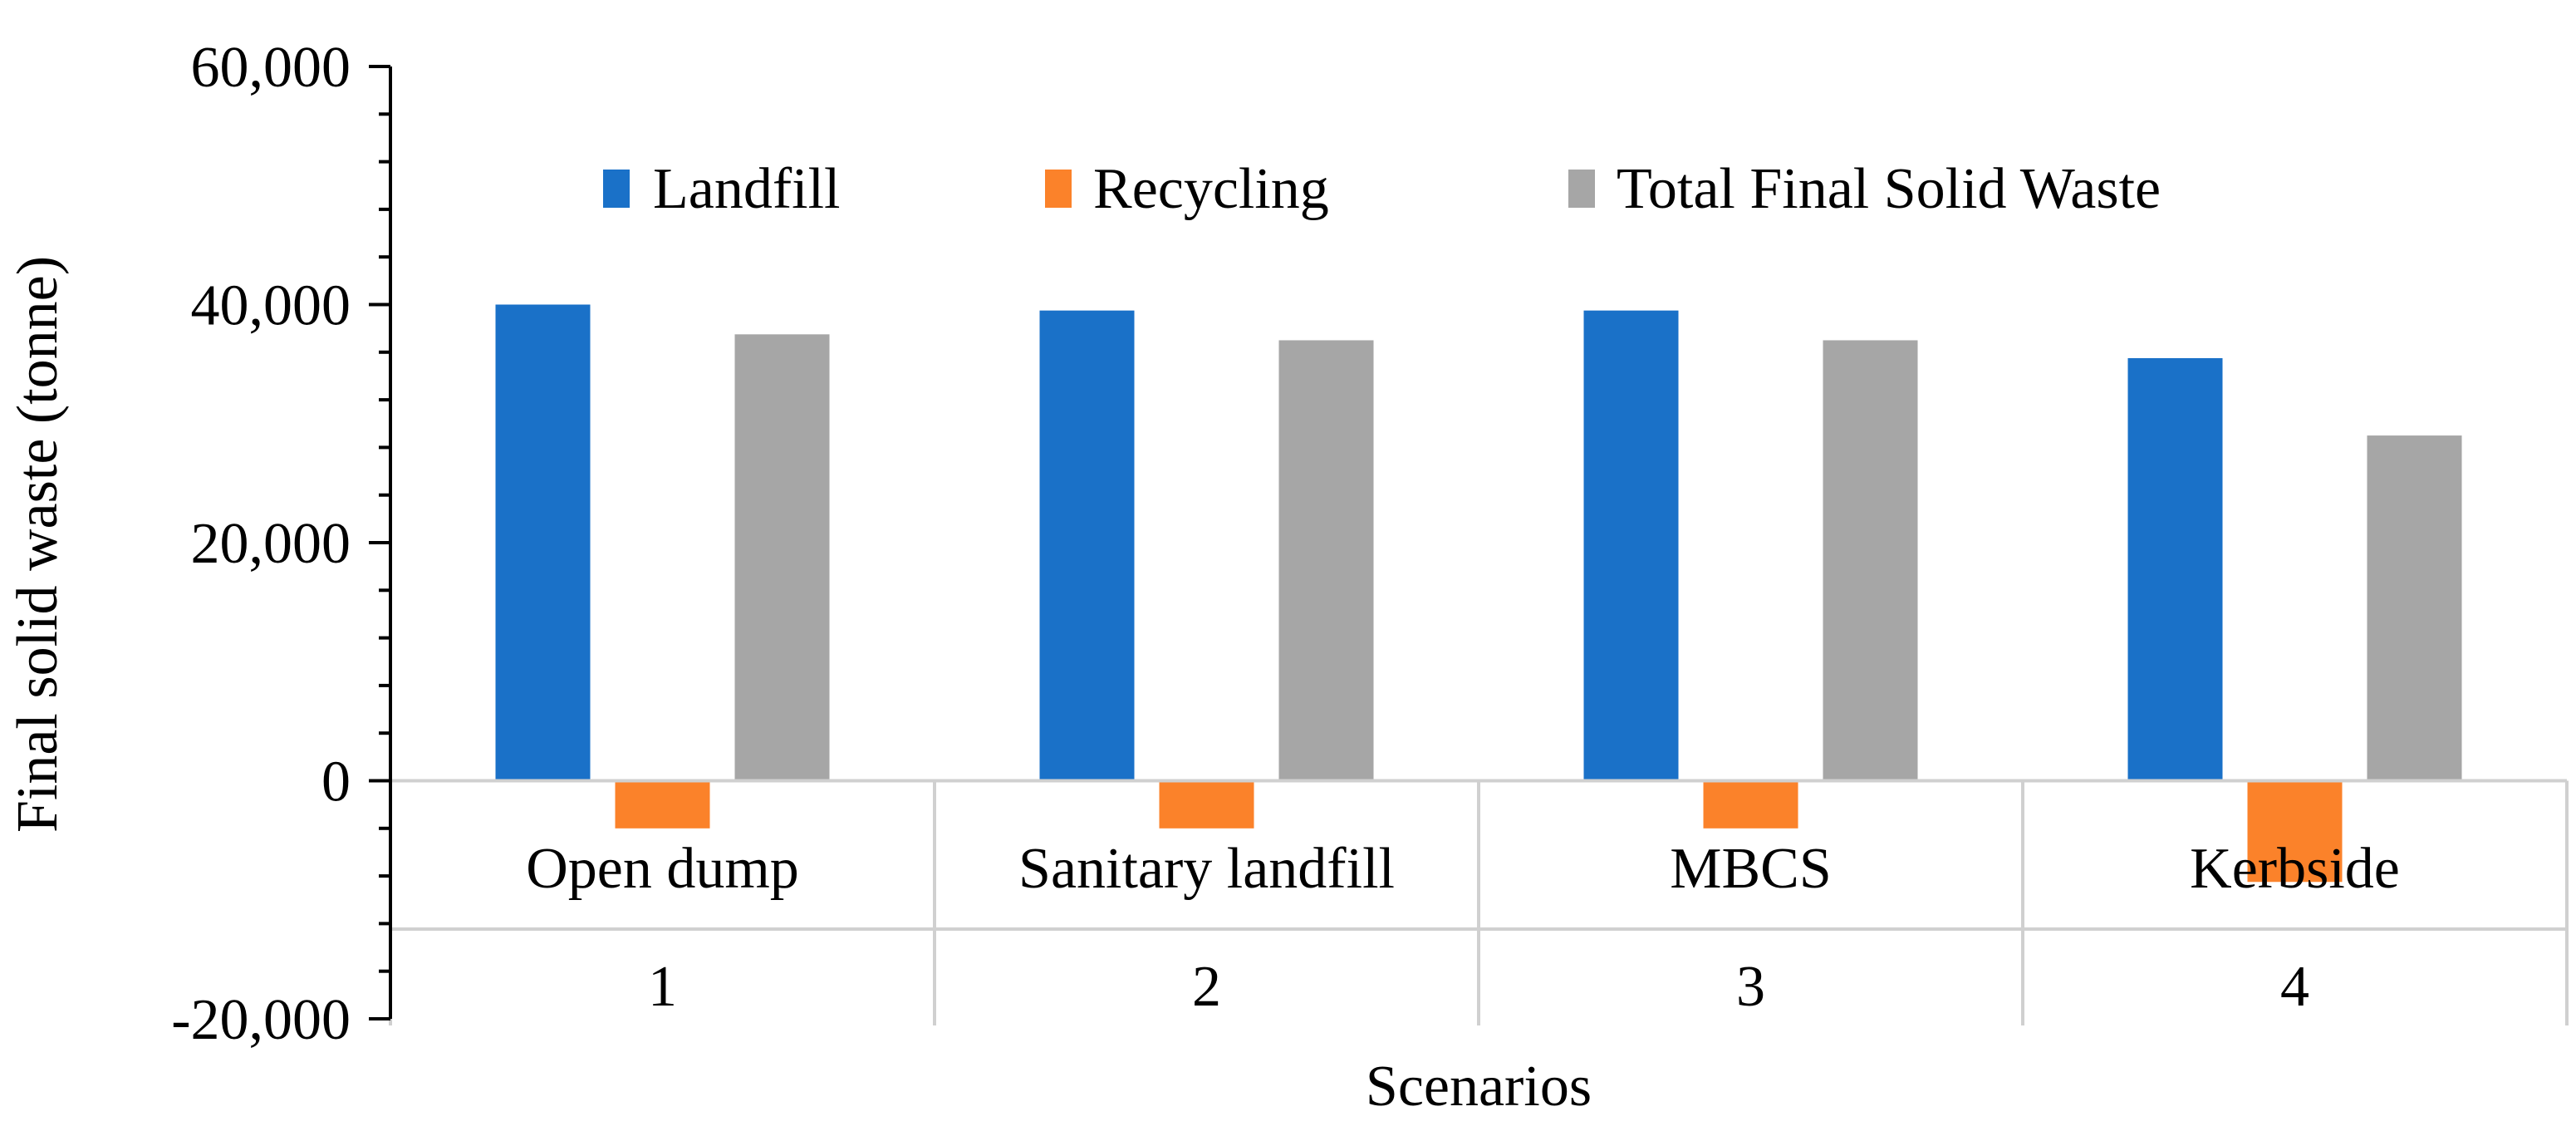  Describe the element at coordinates (336, 782) in the screenshot. I see `y-tick-label: 0` at that location.